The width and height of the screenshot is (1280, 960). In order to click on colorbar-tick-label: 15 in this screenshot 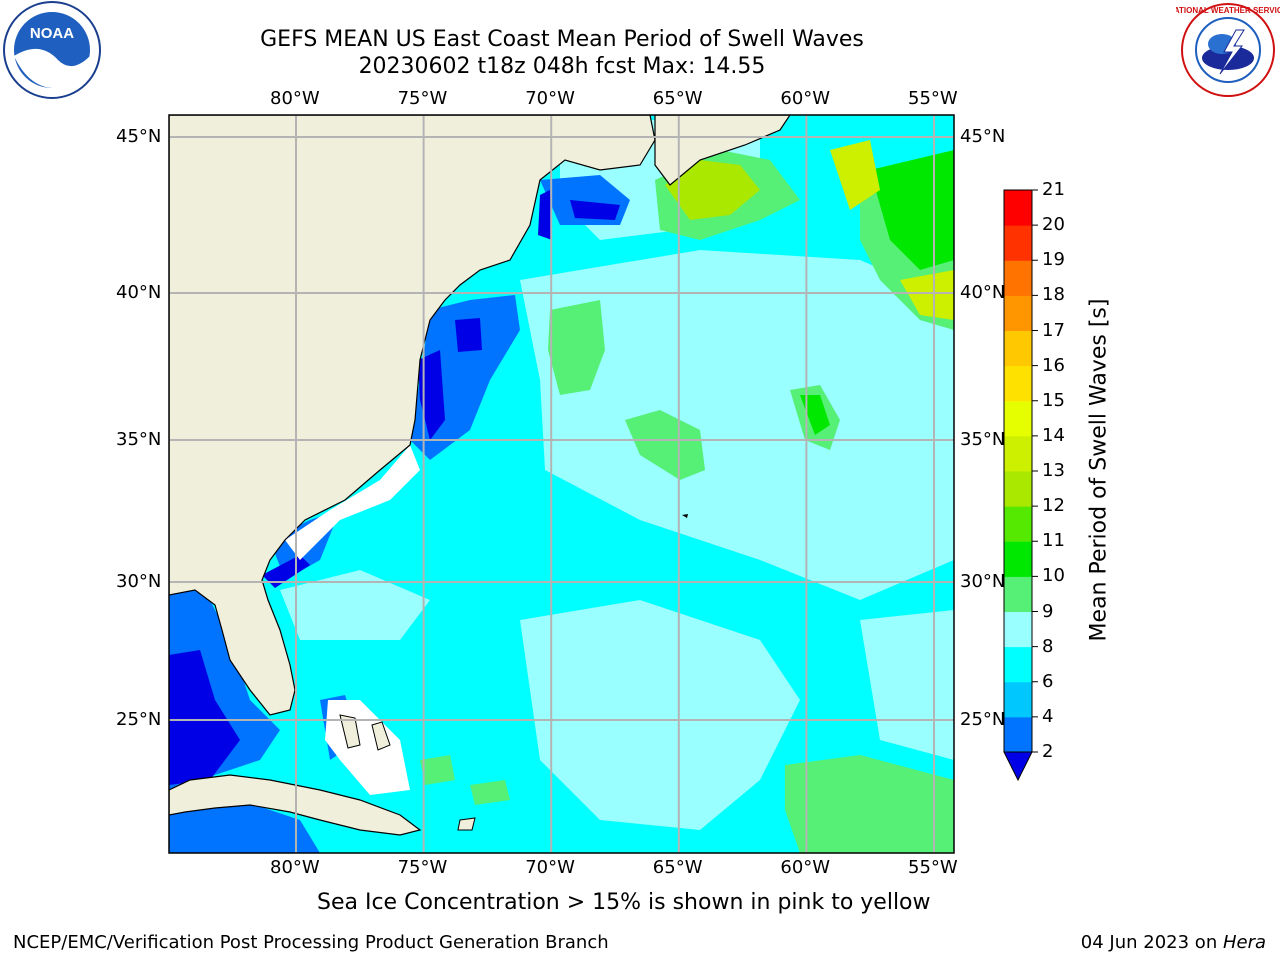, I will do `click(1053, 400)`.